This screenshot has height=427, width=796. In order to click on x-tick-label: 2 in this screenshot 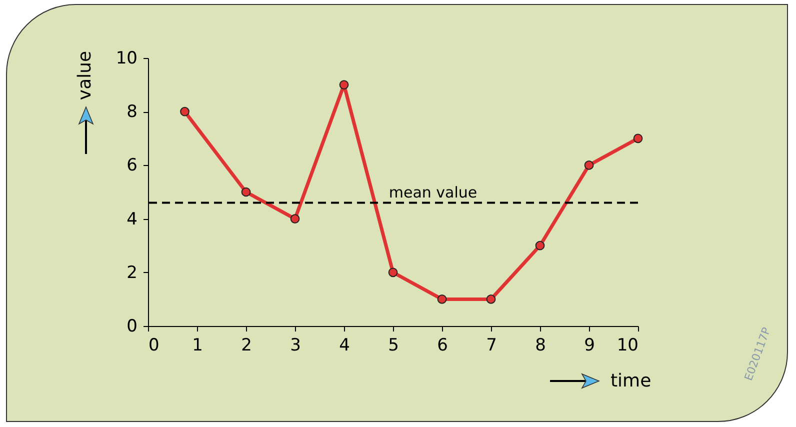, I will do `click(246, 346)`.